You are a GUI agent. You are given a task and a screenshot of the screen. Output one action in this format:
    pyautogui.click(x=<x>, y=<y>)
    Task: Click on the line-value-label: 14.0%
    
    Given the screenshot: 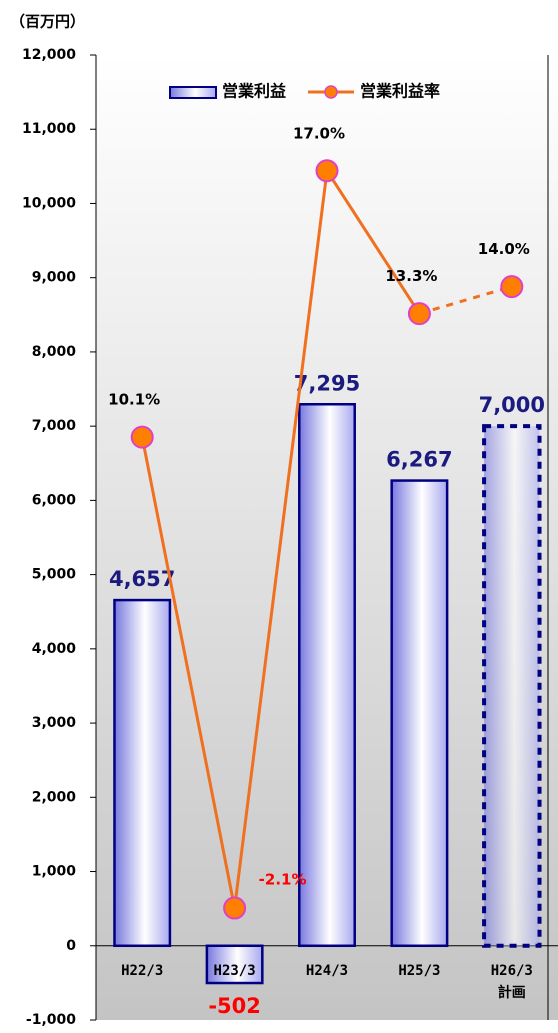 What is the action you would take?
    pyautogui.click(x=504, y=249)
    